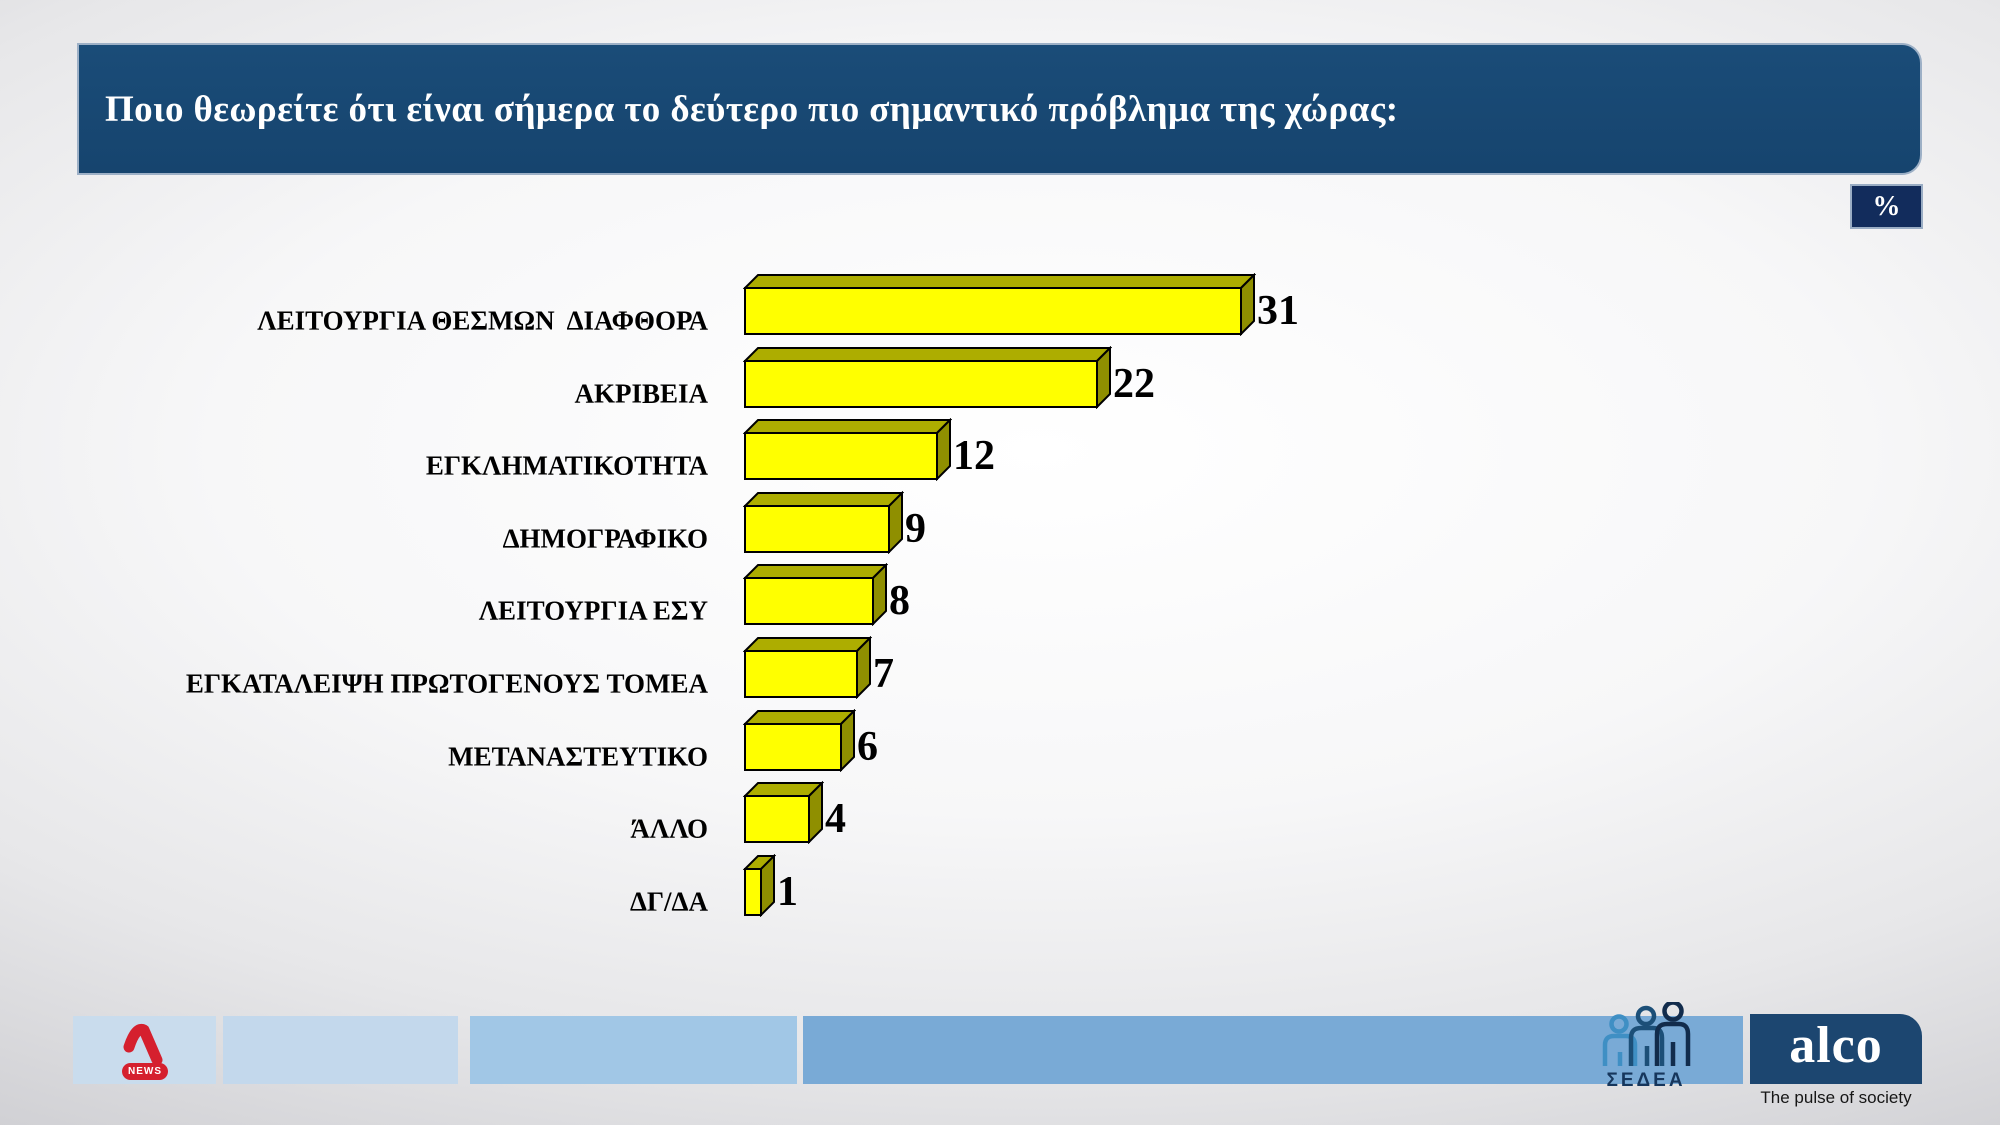  What do you see at coordinates (1836, 1097) in the screenshot?
I see `alco-tagline: The pulse of society` at bounding box center [1836, 1097].